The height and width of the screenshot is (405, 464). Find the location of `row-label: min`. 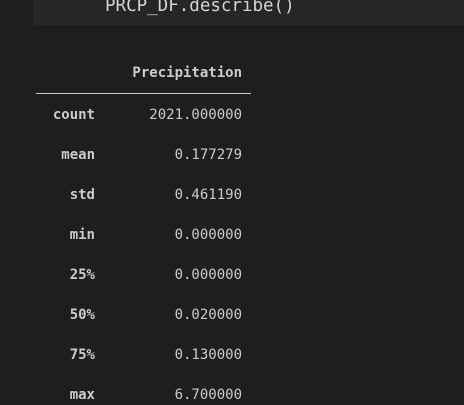

row-label: min is located at coordinates (82, 235).